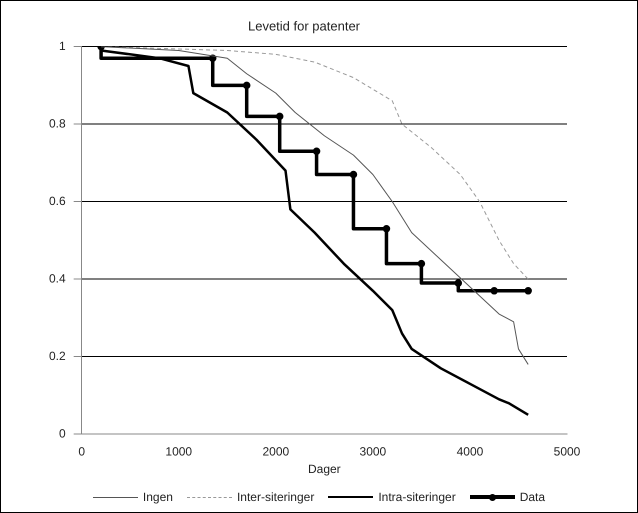  I want to click on legend-label: Inter-siteringer, so click(275, 497).